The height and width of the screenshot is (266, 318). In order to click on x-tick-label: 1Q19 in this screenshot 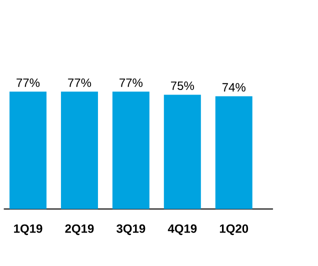, I will do `click(28, 230)`.